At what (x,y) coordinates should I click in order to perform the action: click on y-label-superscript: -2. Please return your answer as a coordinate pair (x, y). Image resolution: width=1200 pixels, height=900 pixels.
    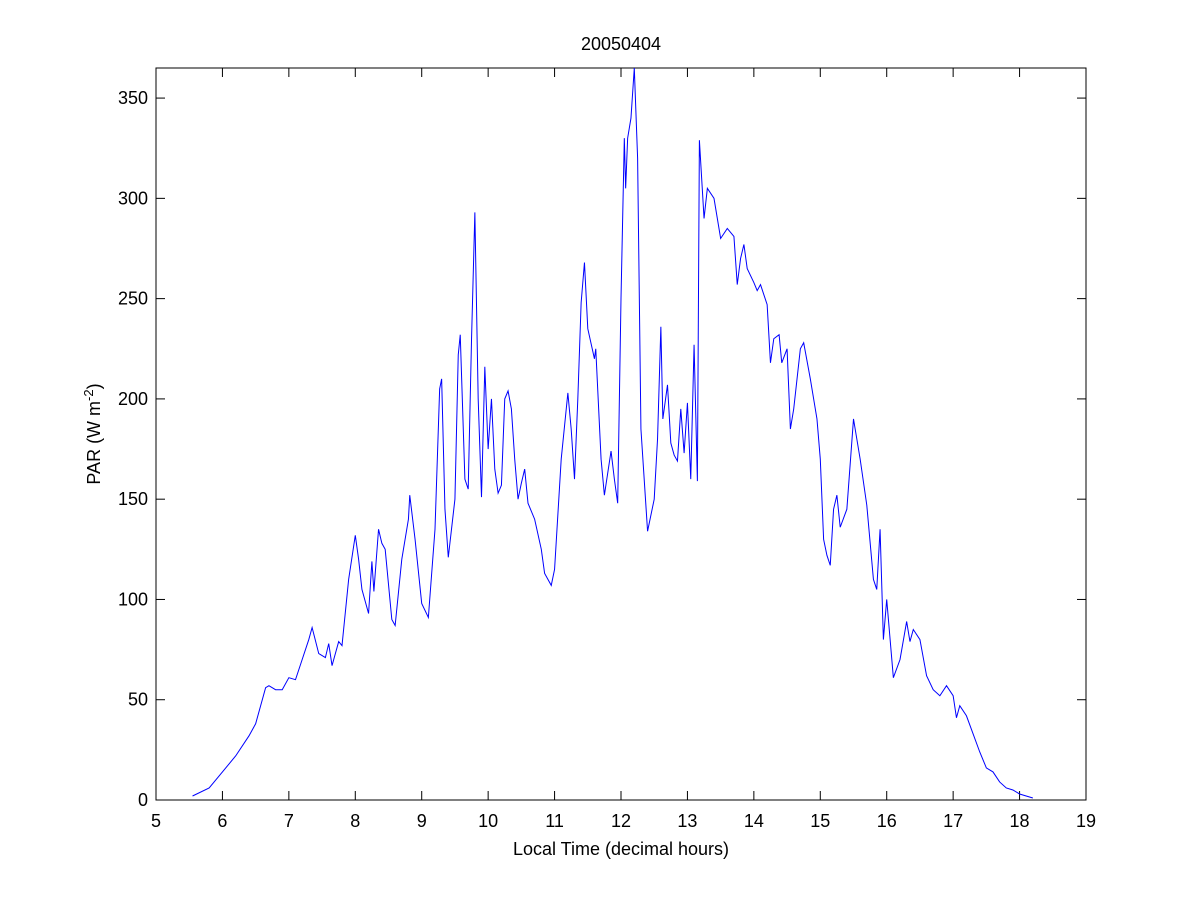
    Looking at the image, I should click on (88, 395).